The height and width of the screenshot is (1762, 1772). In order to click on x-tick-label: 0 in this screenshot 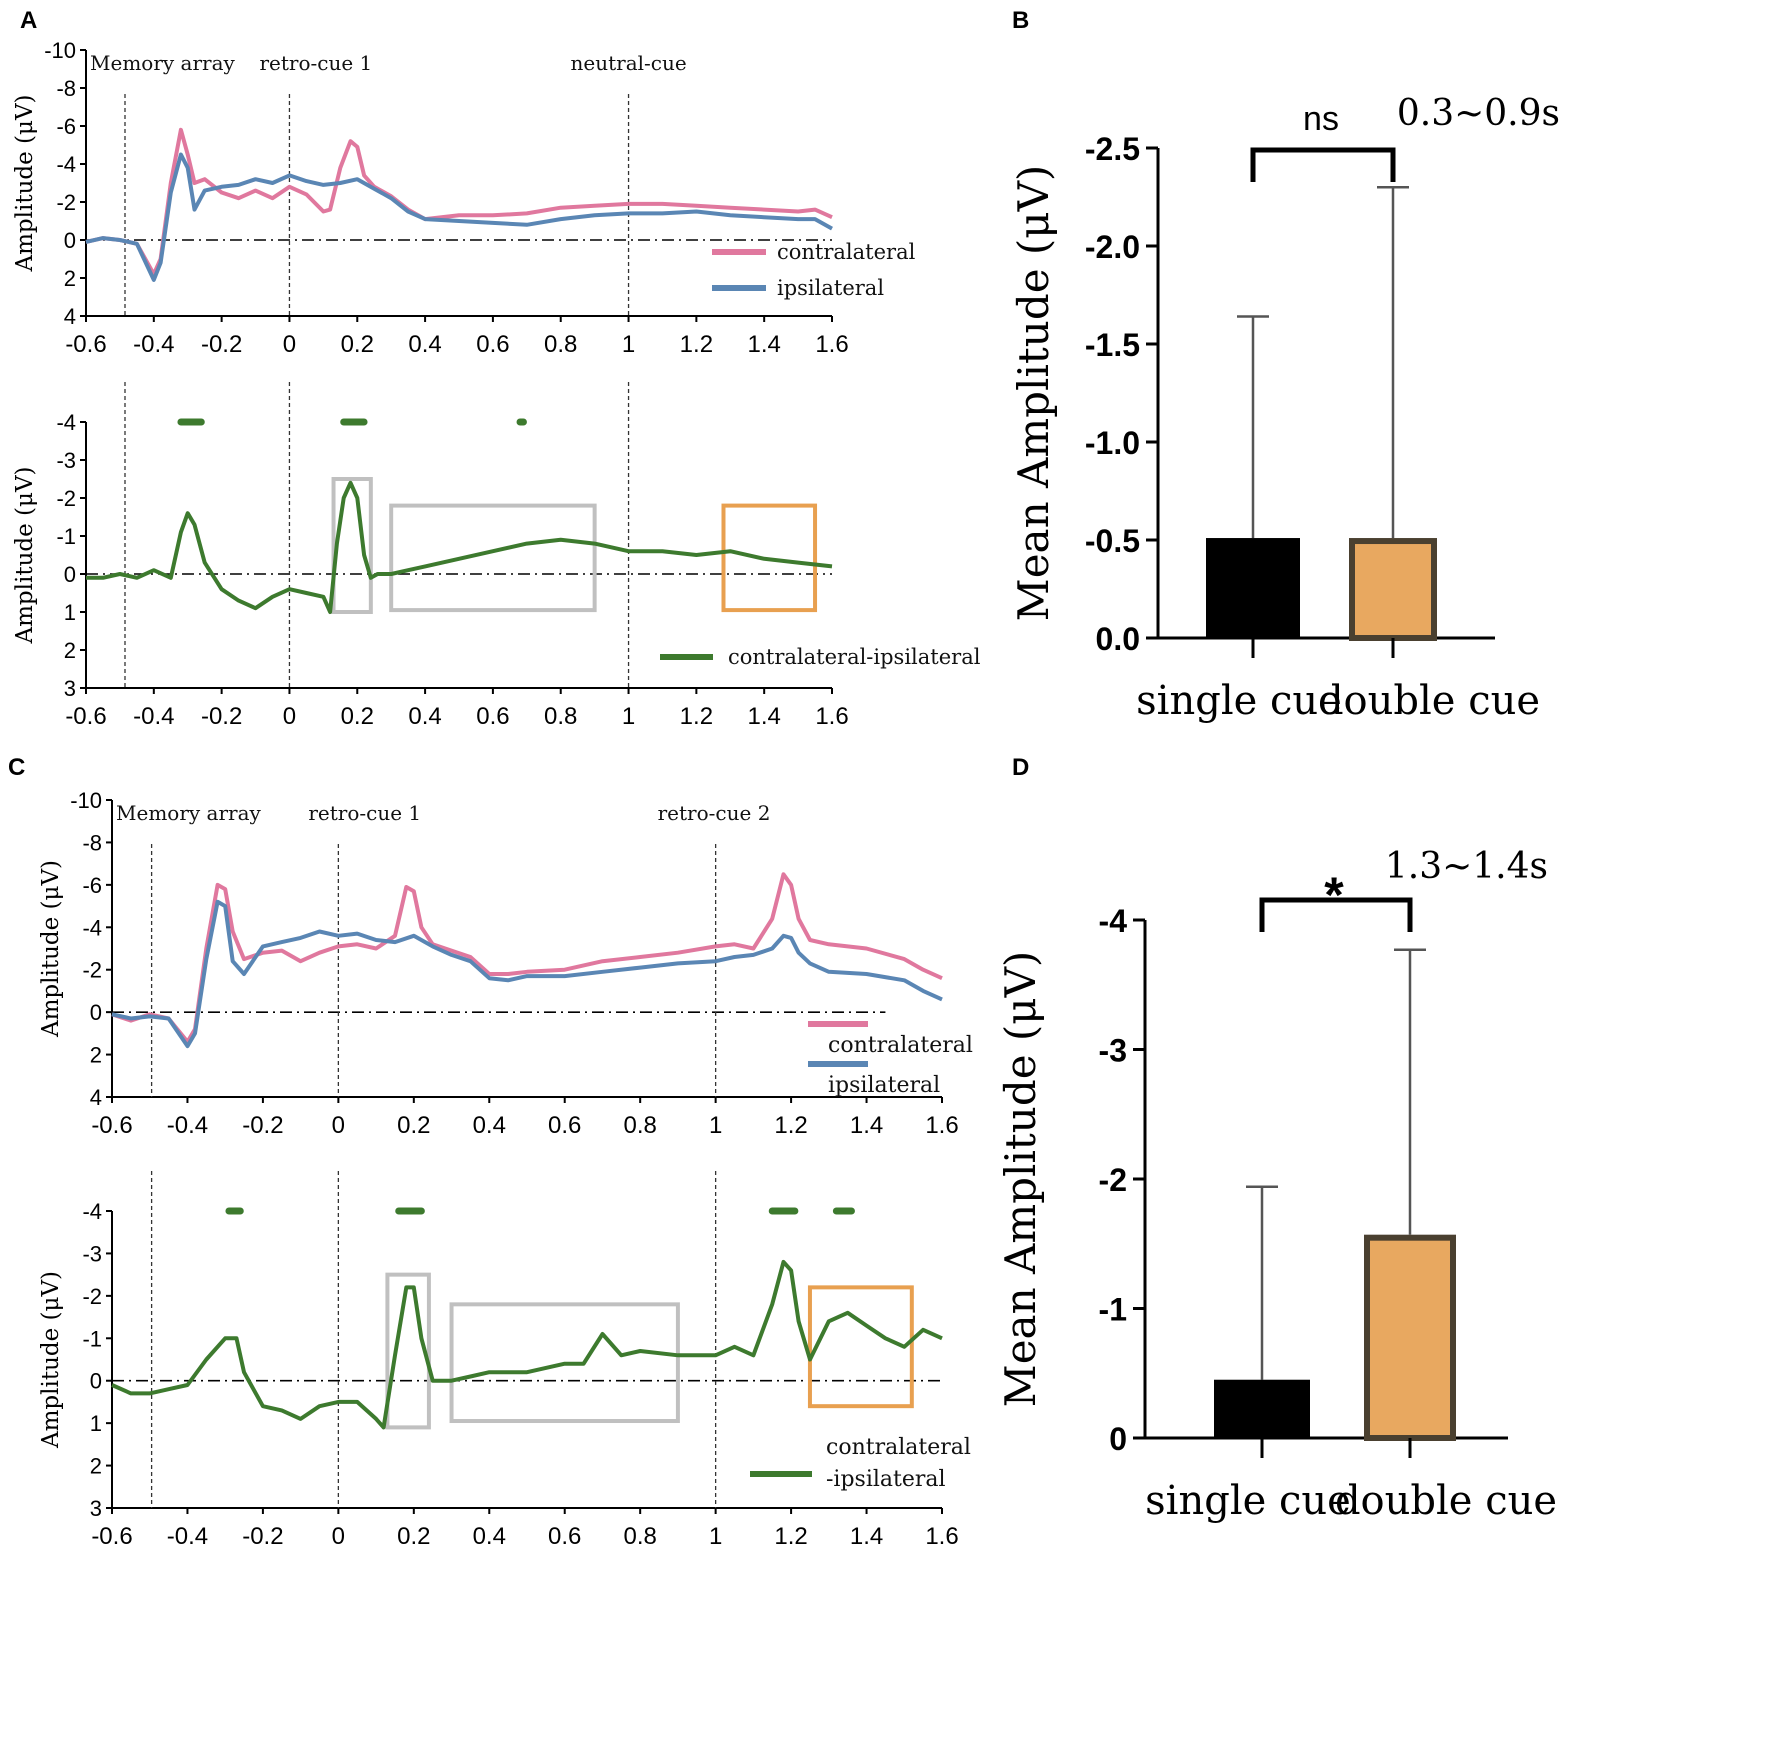, I will do `click(289, 344)`.